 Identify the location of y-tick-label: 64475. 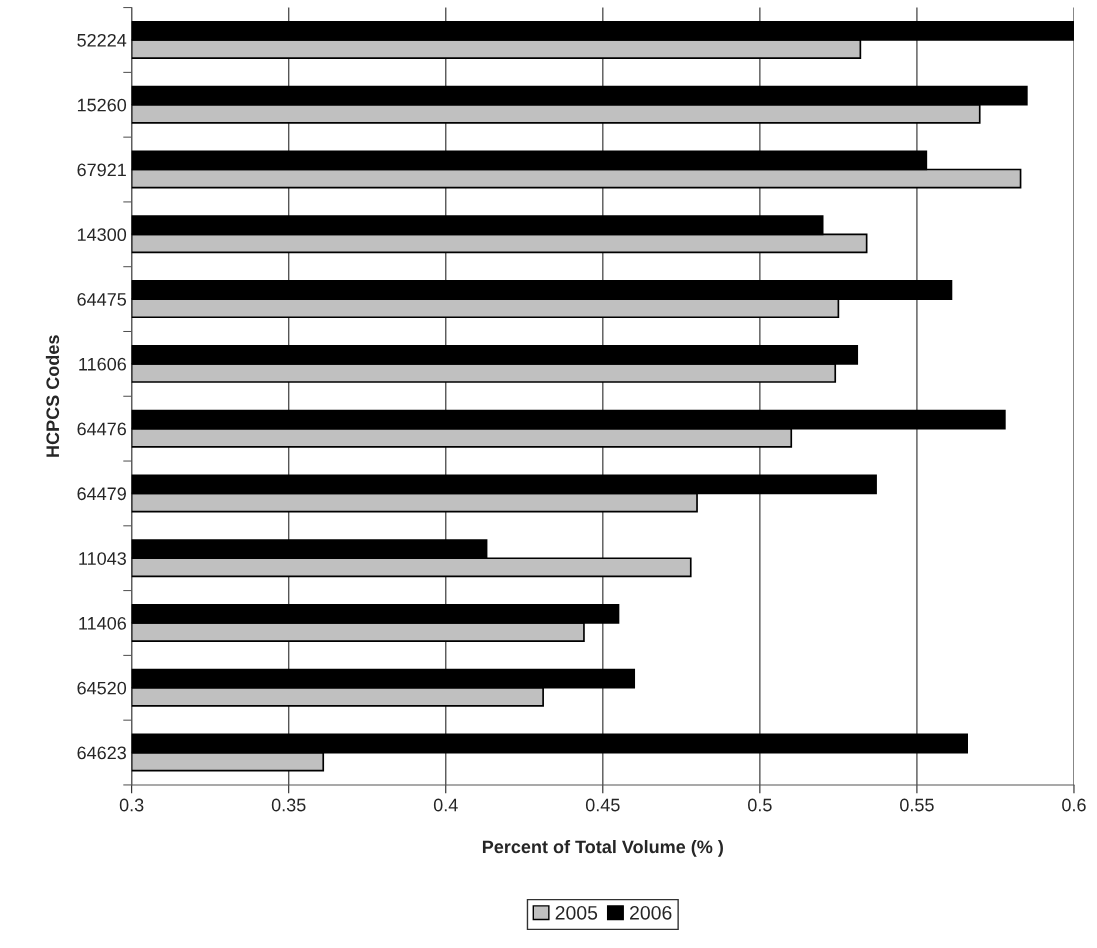
(102, 299).